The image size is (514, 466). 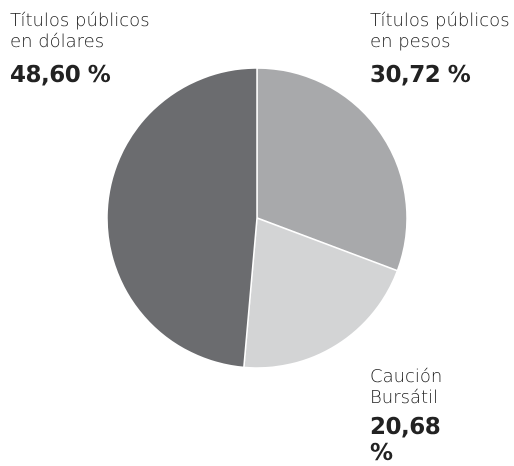 I want to click on category-label: Títulos públicos en pesos, so click(x=440, y=31).